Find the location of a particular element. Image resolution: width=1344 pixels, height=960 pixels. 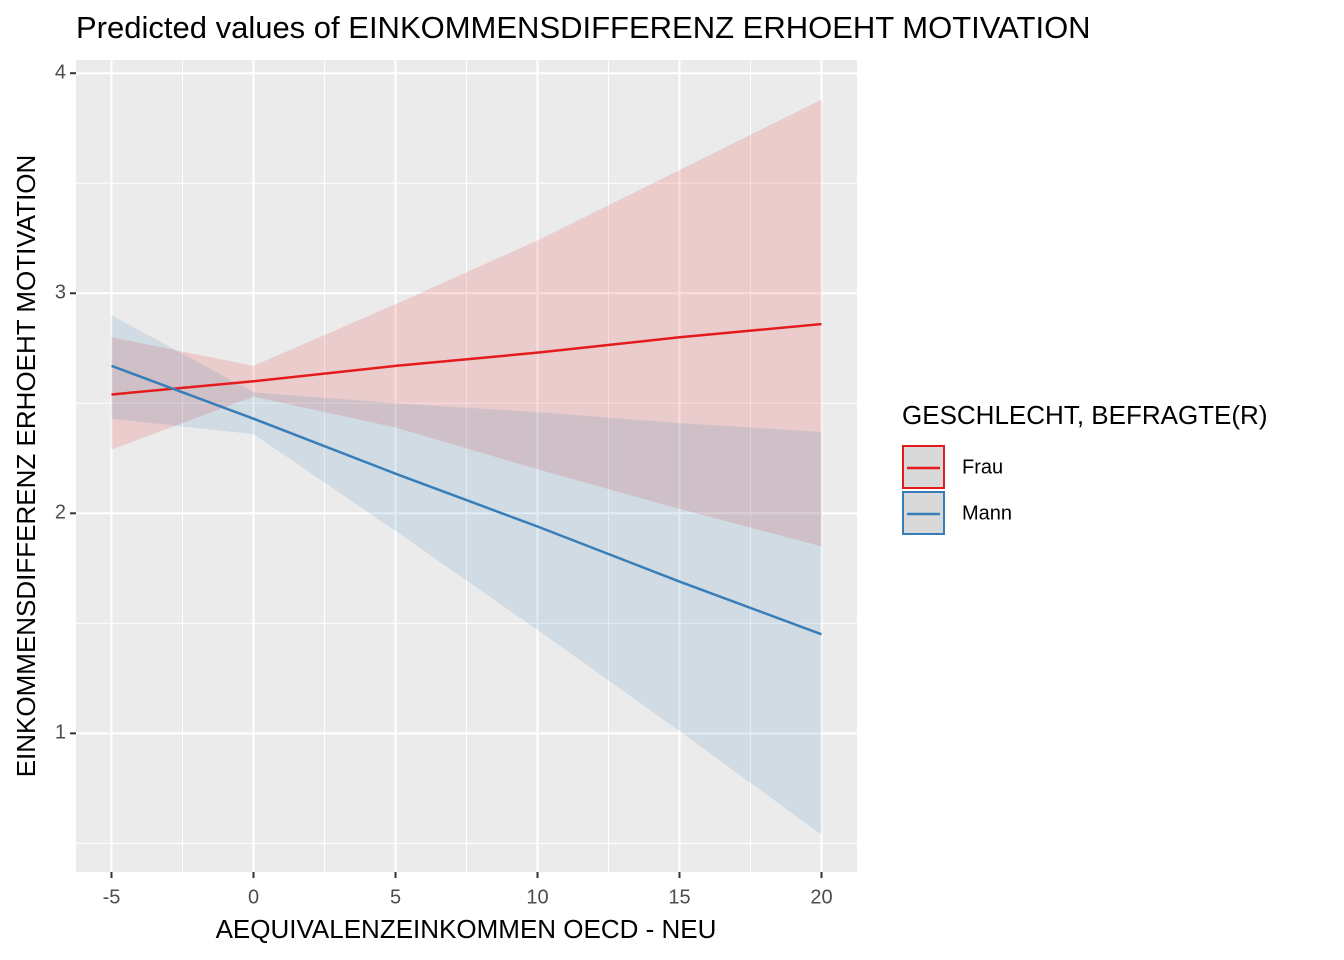

x-tick-label: 20 is located at coordinates (821, 897).